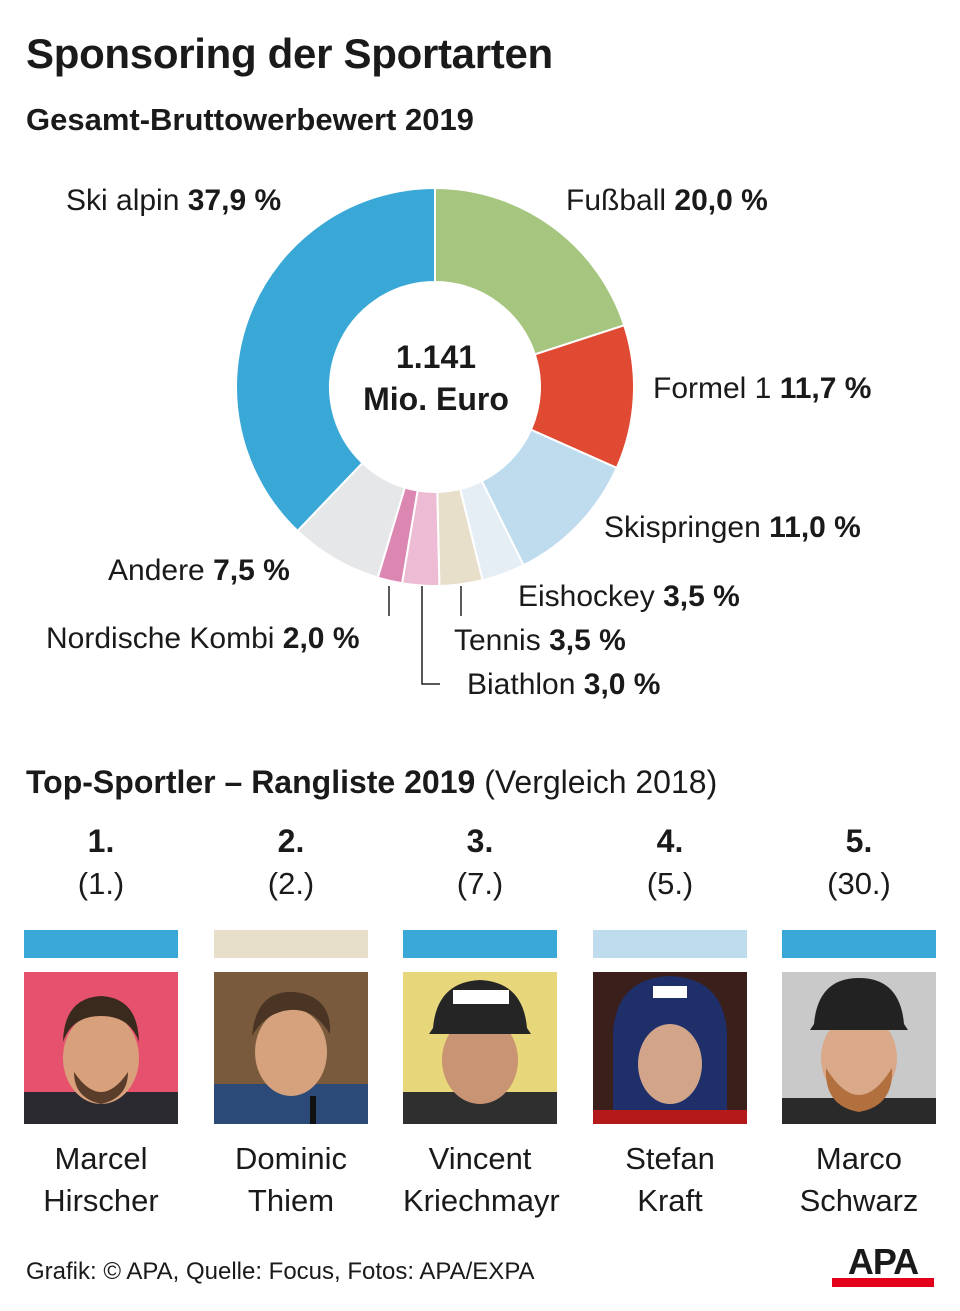  Describe the element at coordinates (156, 570) in the screenshot. I see `label-name: Andere` at that location.